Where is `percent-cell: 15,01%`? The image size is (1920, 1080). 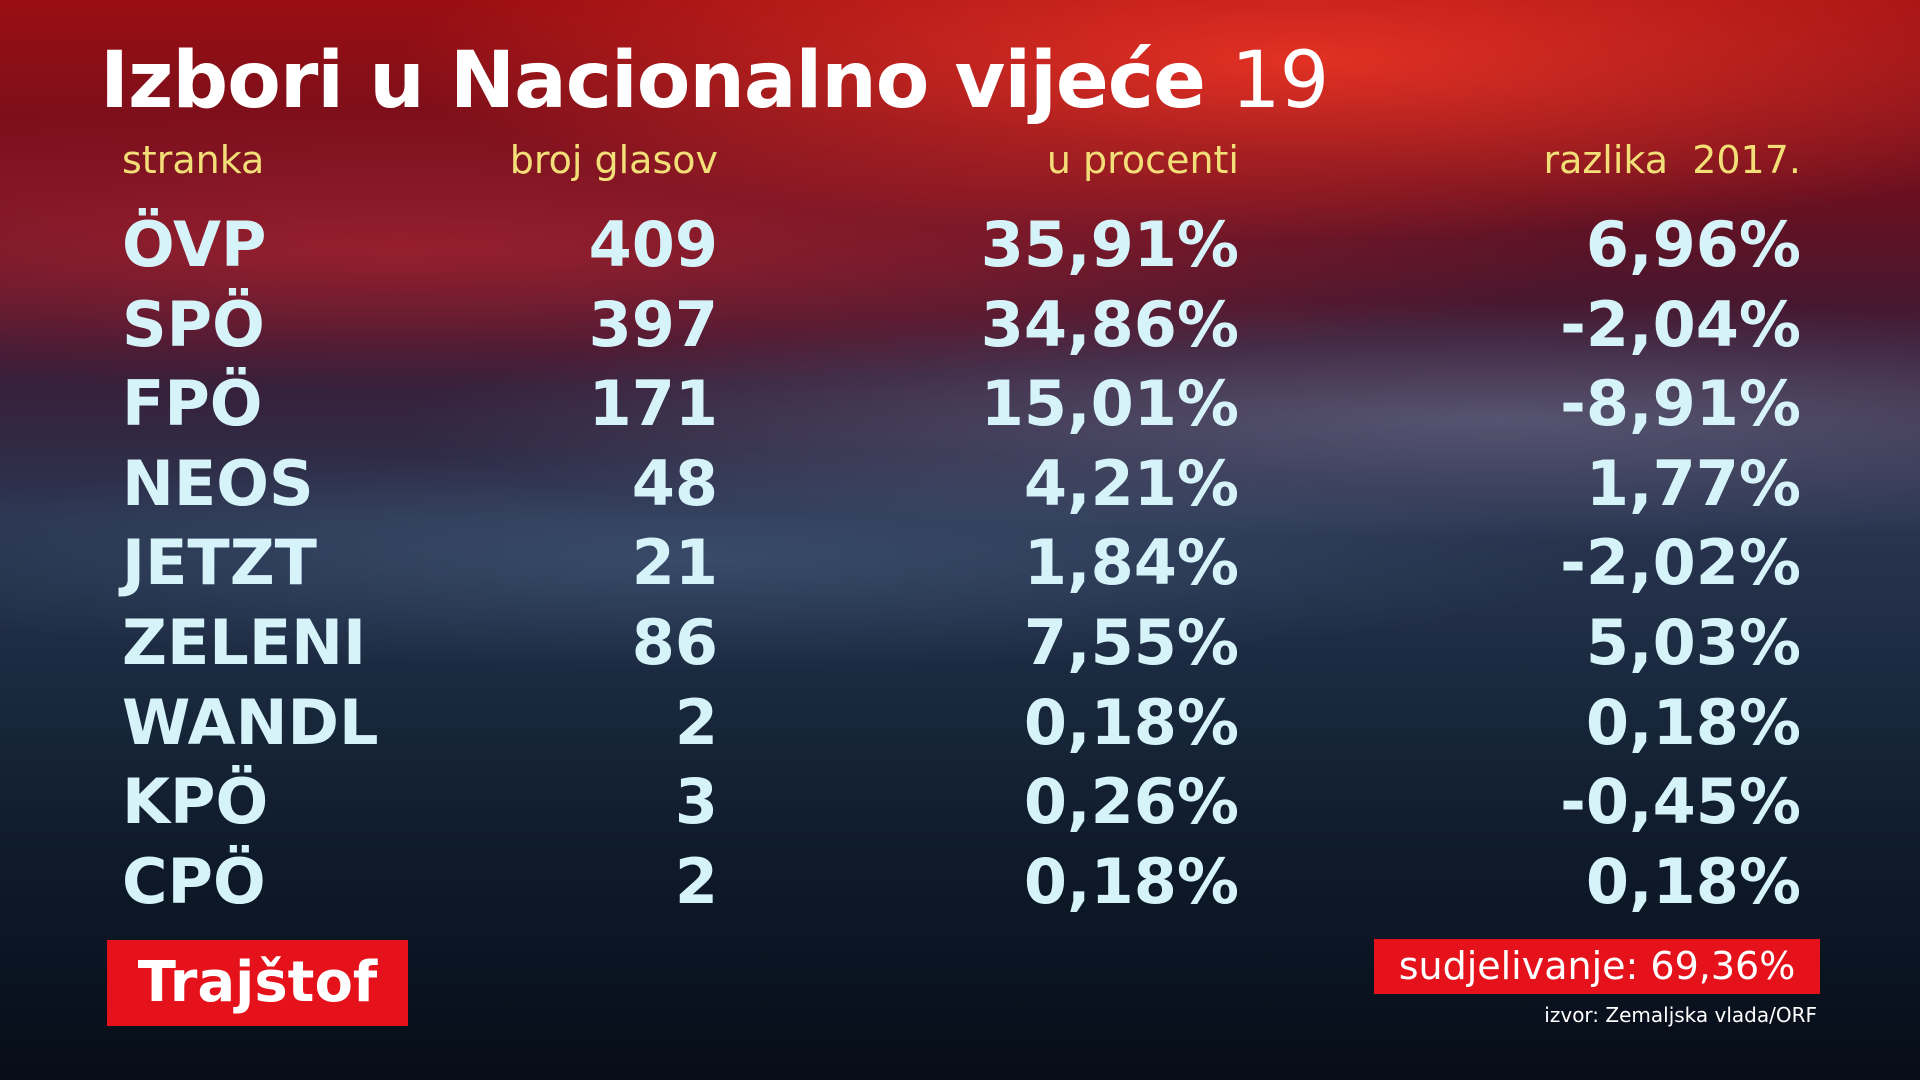 percent-cell: 15,01% is located at coordinates (1109, 404).